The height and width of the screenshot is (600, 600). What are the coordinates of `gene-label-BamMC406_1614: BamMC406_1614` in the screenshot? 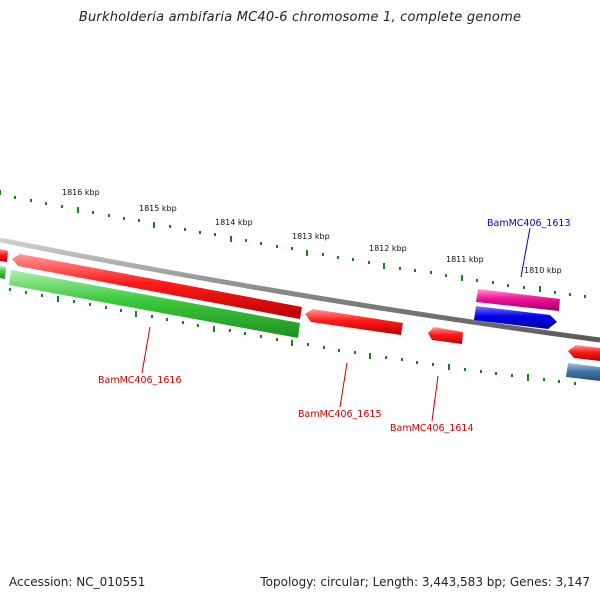 It's located at (431, 428).